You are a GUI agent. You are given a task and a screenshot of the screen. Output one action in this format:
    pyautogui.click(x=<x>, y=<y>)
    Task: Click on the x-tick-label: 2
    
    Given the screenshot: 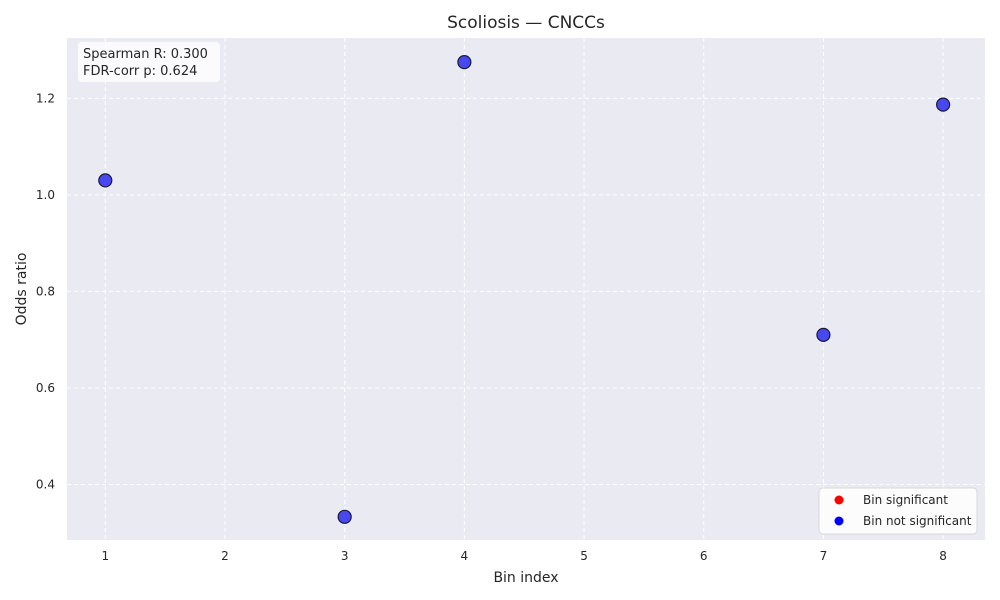 What is the action you would take?
    pyautogui.click(x=225, y=556)
    